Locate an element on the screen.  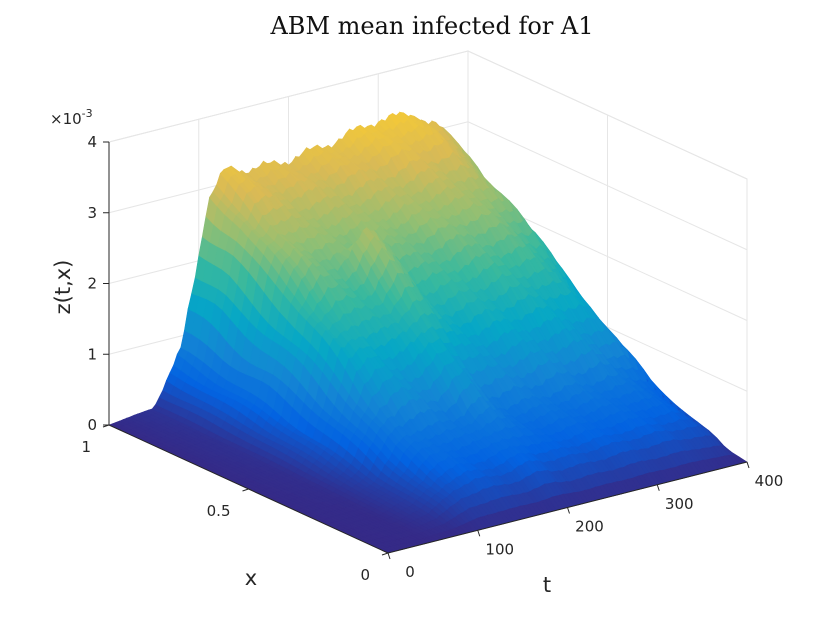
z-exponent-label: ×10⁻³ is located at coordinates (71, 117).